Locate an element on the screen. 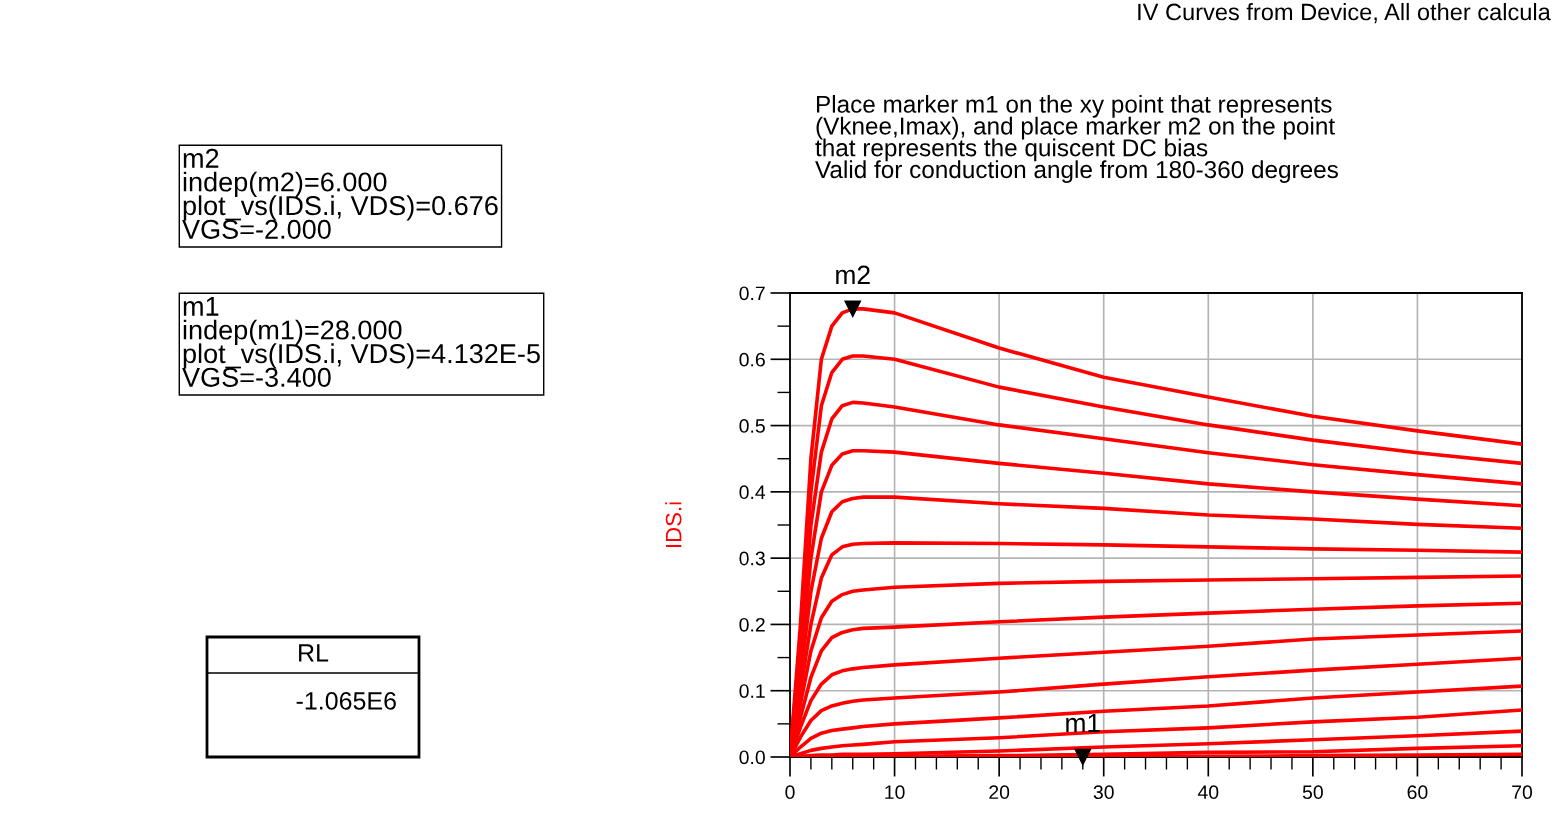  x-tick-label: 10 is located at coordinates (895, 792).